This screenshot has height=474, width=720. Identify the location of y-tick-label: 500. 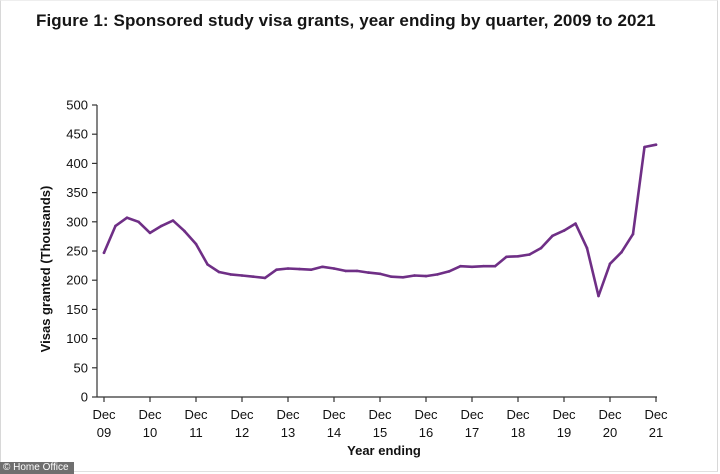
(77, 105).